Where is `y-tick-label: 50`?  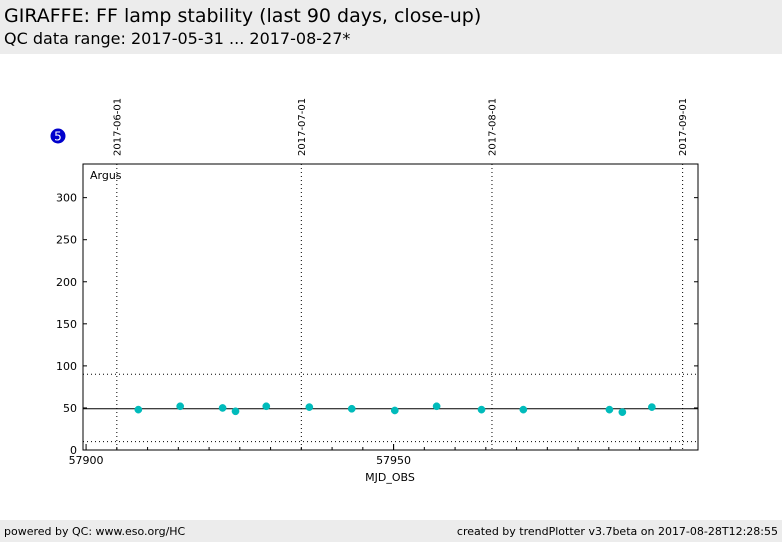
y-tick-label: 50 is located at coordinates (70, 408).